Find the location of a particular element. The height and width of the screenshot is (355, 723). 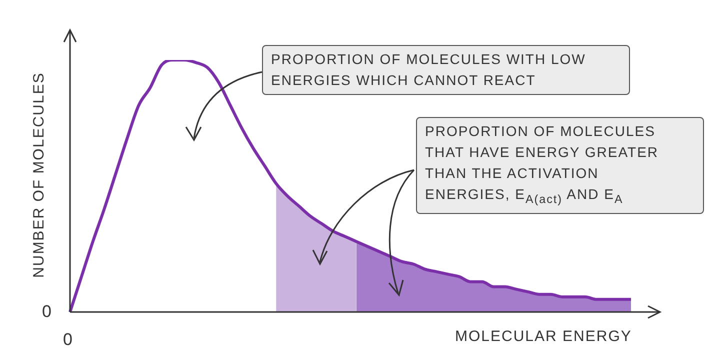

x-axis-title: MOLECULAR ENERGY is located at coordinates (543, 336).